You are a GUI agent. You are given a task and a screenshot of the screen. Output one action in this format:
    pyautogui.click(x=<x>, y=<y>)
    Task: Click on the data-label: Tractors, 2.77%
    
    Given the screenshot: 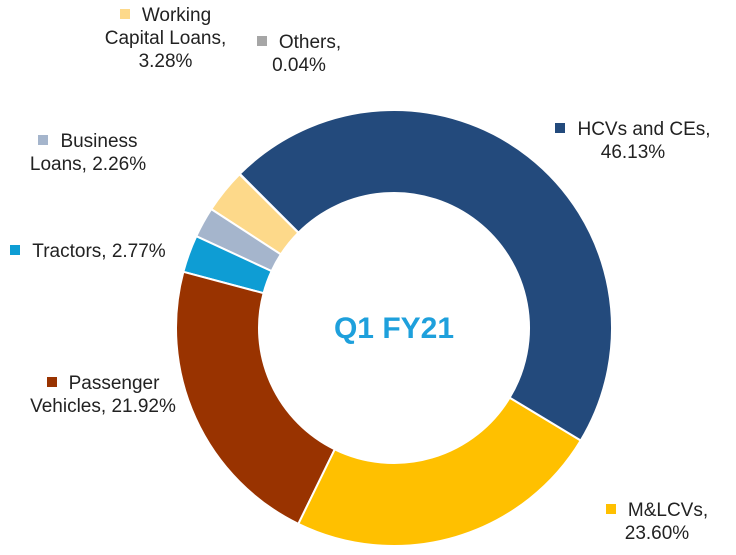 What is the action you would take?
    pyautogui.click(x=88, y=251)
    